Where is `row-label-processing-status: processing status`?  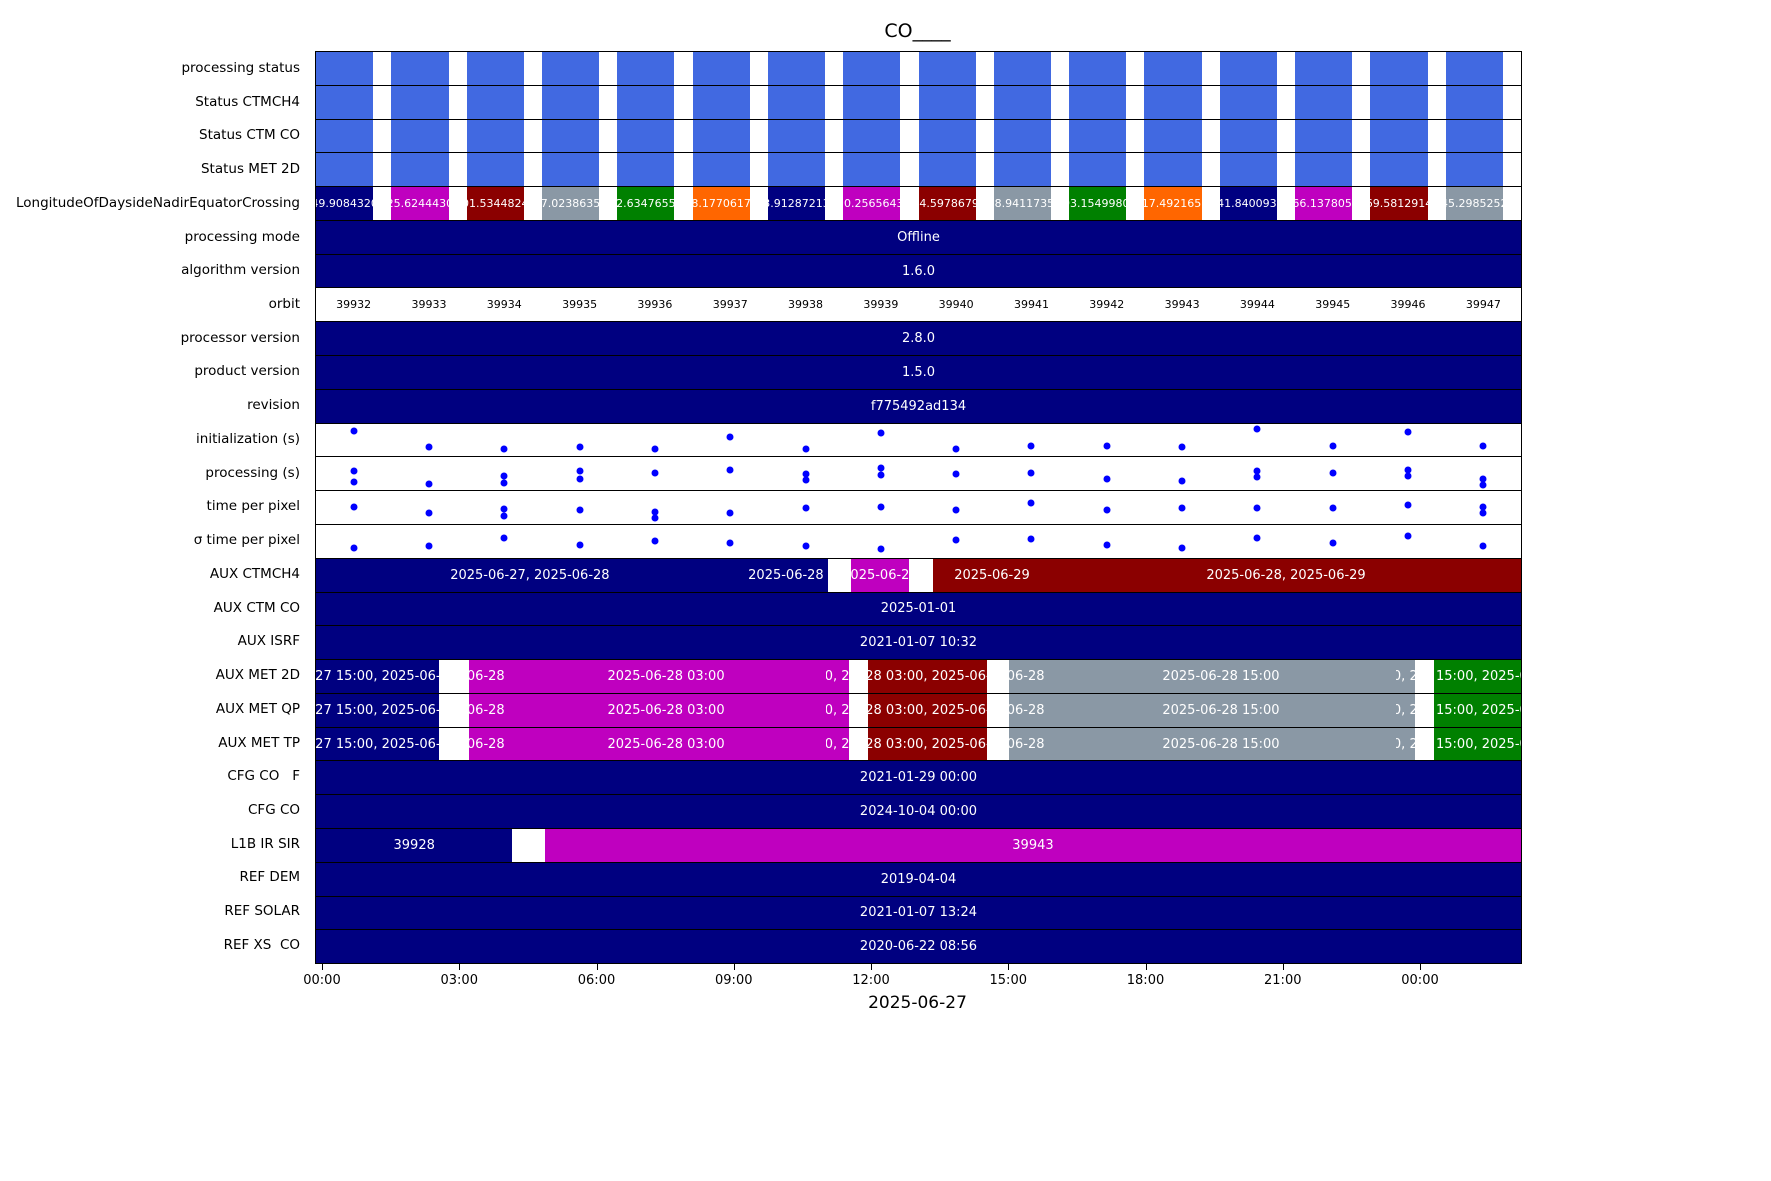
row-label-processing-status: processing status is located at coordinates (240, 67).